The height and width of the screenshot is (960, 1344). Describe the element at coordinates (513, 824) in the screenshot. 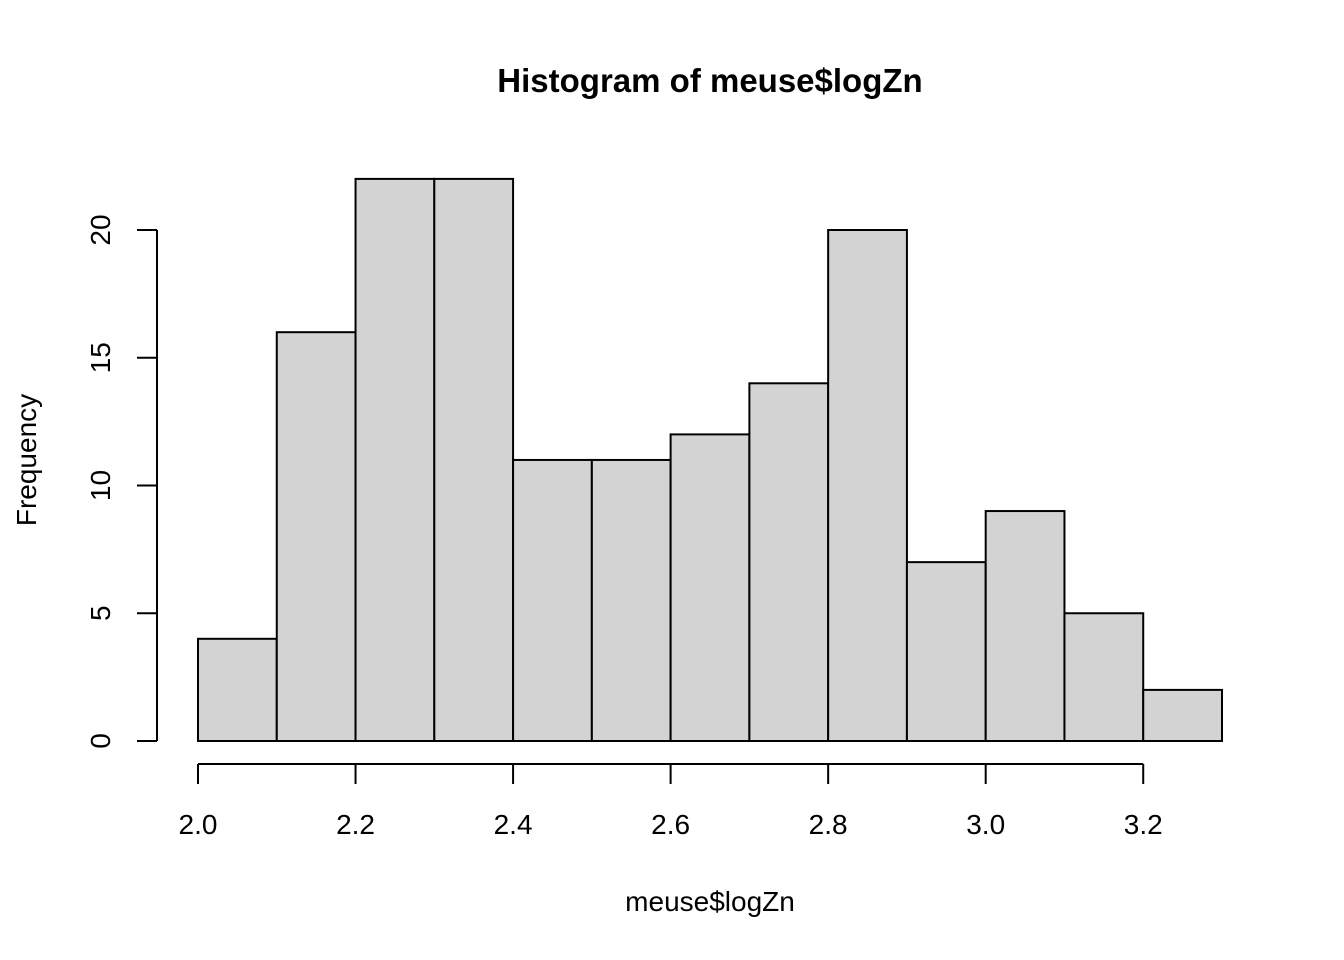

I see `x-tick-label: 2.4` at that location.